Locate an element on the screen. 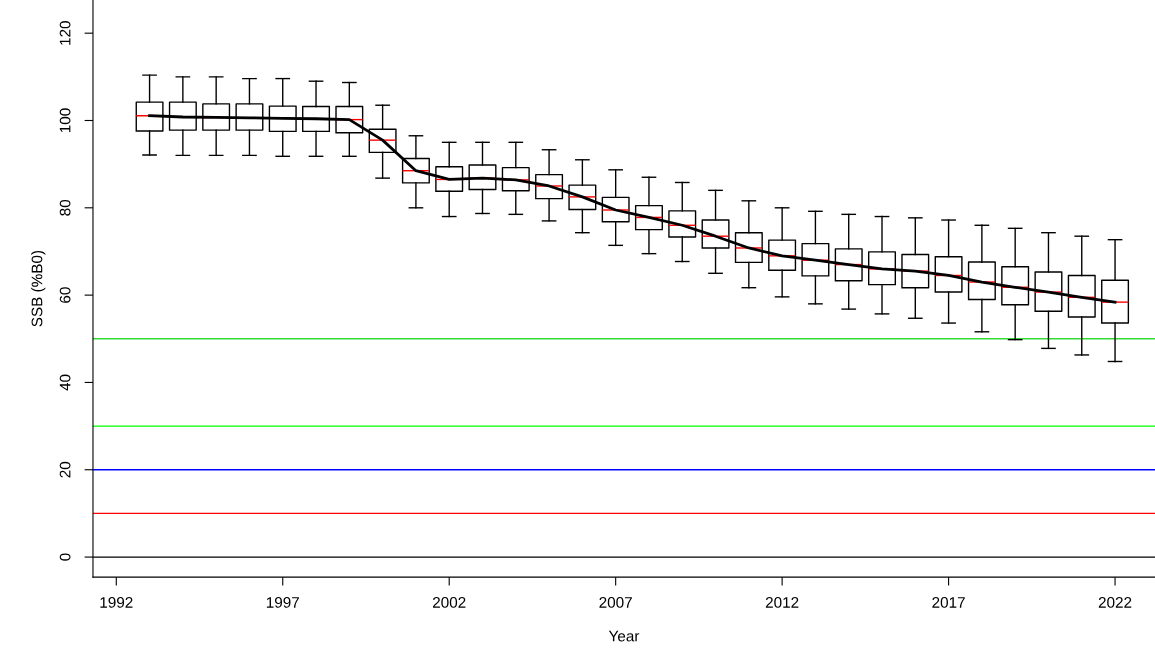 The height and width of the screenshot is (668, 1155). x-axis-title: Year is located at coordinates (624, 636).